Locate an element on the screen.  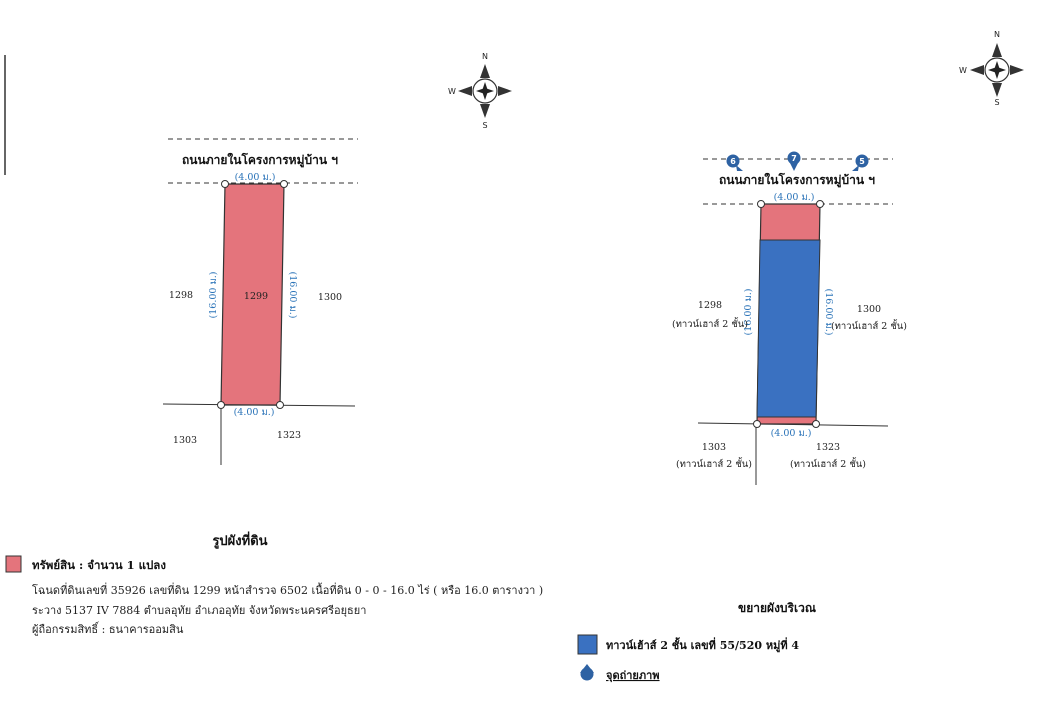
neighbor-east-type: (ทาวน์เฮาส์ 2 ชั้น) is located at coordinates (869, 325).